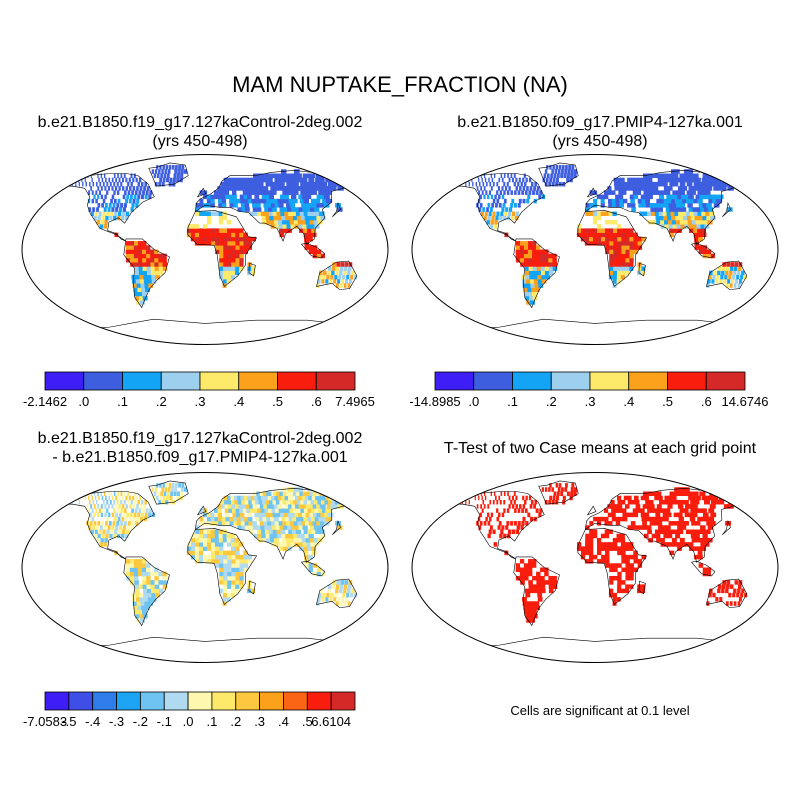 Image resolution: width=800 pixels, height=800 pixels. Describe the element at coordinates (400, 84) in the screenshot. I see `figure-title: MAM NUPTAKE_FRACTION (NA)` at that location.